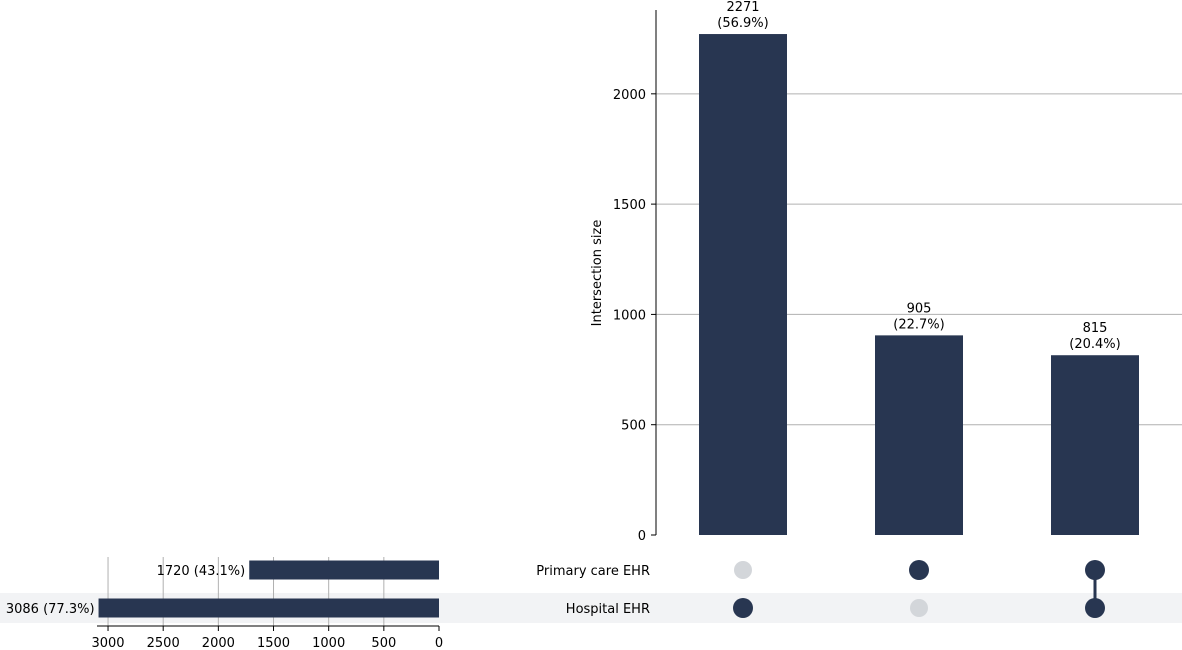 This screenshot has height=650, width=1182. What do you see at coordinates (629, 205) in the screenshot?
I see `y-tick-label: 1500` at bounding box center [629, 205].